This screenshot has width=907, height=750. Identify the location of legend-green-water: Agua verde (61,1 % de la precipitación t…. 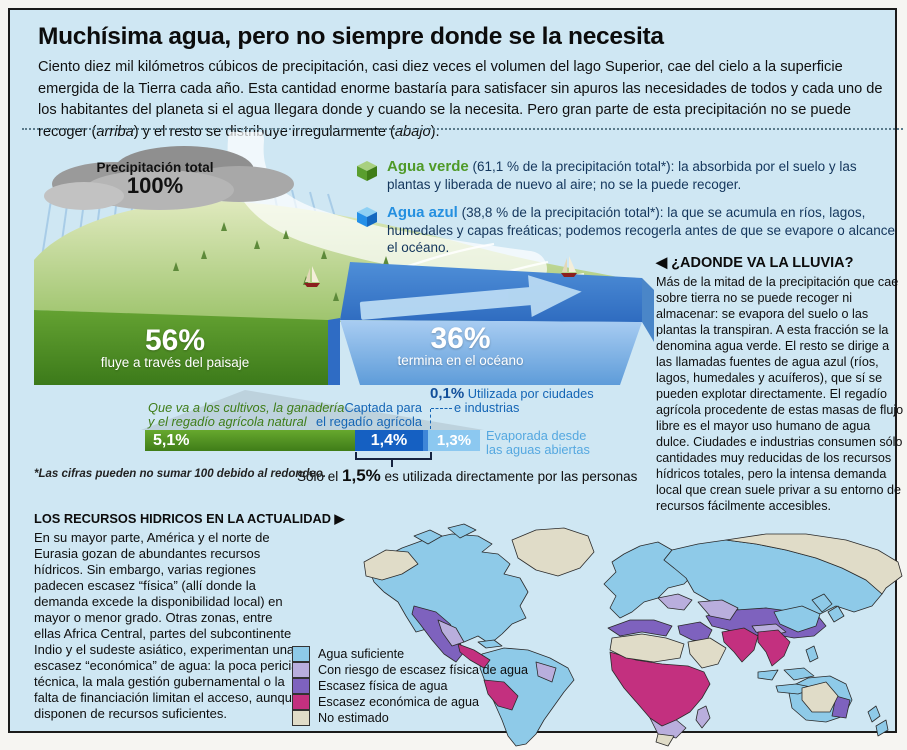
(645, 175).